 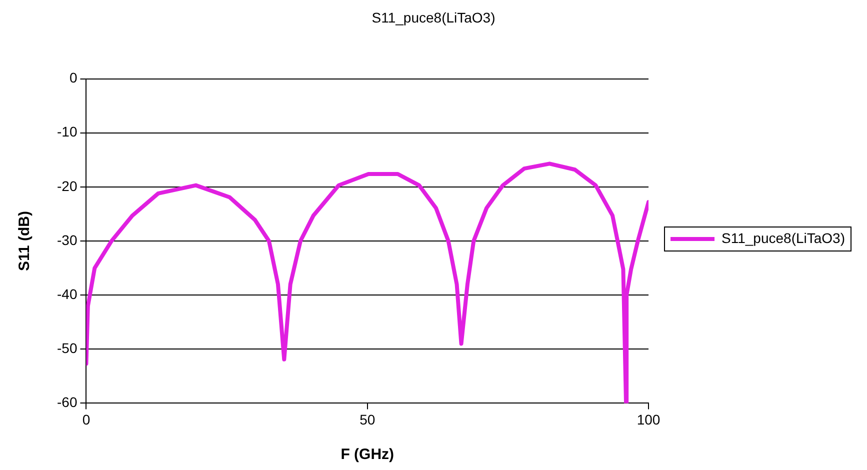 I want to click on x-tick-label: 0, so click(x=86, y=419).